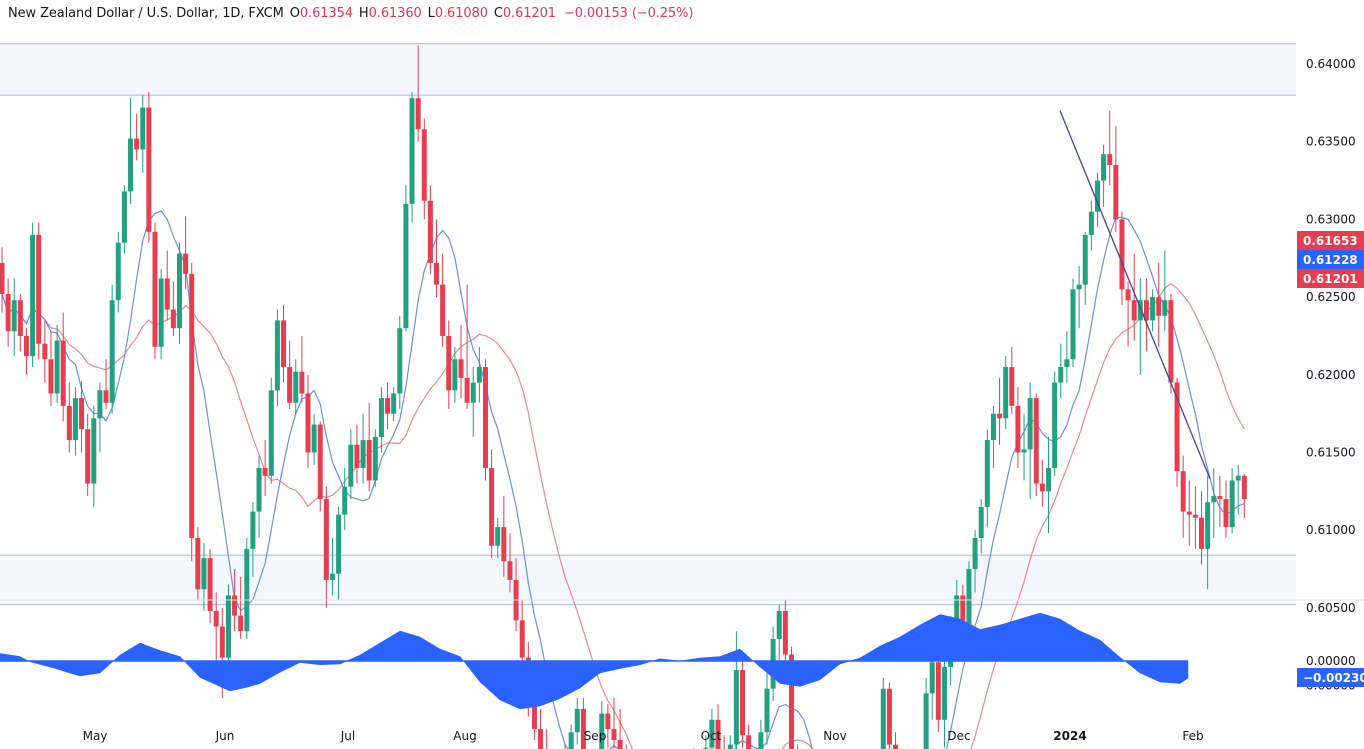 The image size is (1364, 749). Describe the element at coordinates (648, 69) in the screenshot. I see `zone-fill` at that location.